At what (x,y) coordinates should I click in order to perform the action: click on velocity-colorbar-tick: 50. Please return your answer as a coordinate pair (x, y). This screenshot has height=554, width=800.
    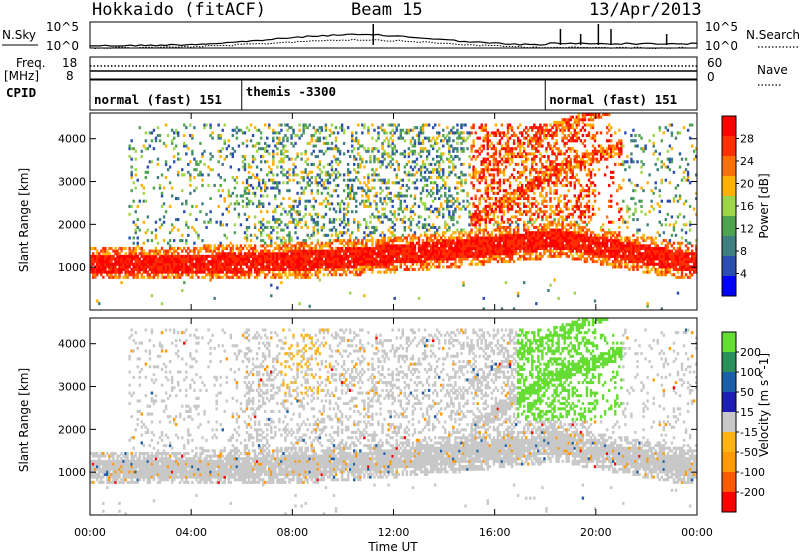
    Looking at the image, I should click on (747, 392).